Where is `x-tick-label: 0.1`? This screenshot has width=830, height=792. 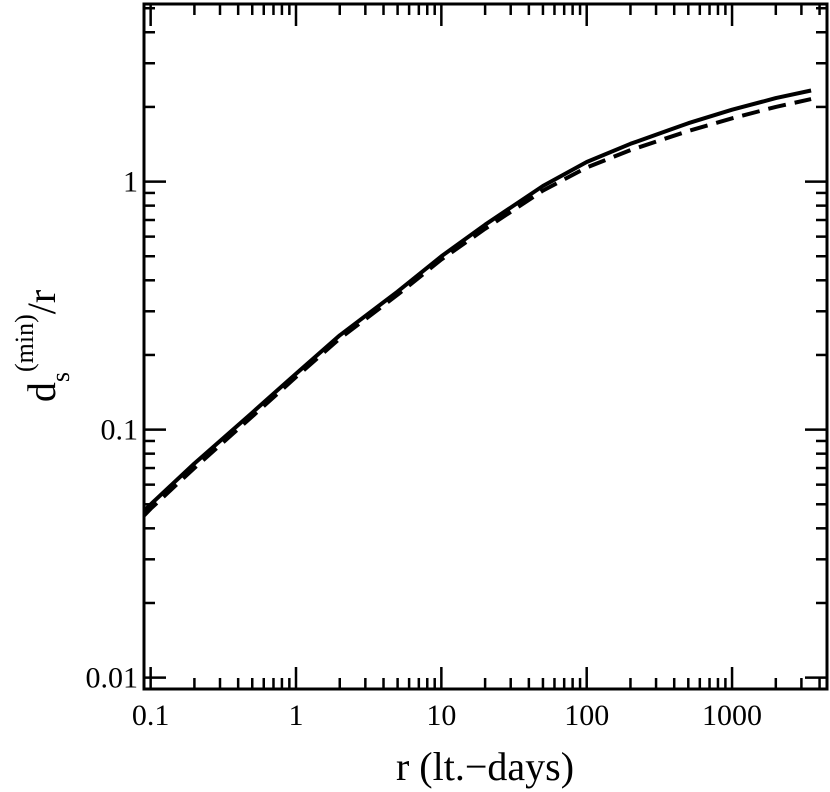
x-tick-label: 0.1 is located at coordinates (151, 715).